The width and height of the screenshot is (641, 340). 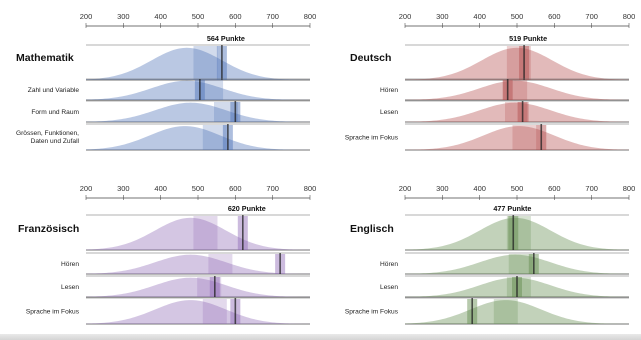 What do you see at coordinates (48, 137) in the screenshot?
I see `row-label: Grössen, Funktionen, Daten und Zufall` at bounding box center [48, 137].